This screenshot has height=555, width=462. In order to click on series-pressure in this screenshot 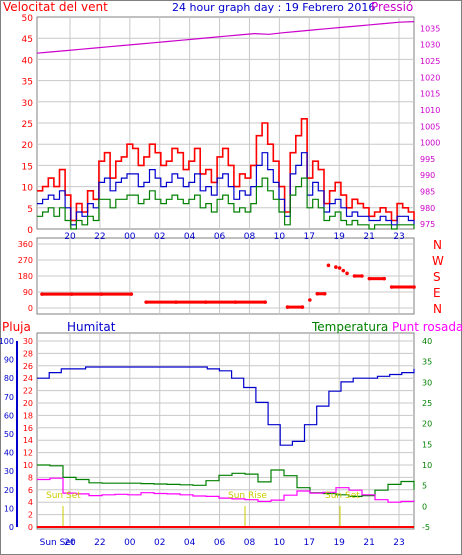, I will do `click(225, 37)`.